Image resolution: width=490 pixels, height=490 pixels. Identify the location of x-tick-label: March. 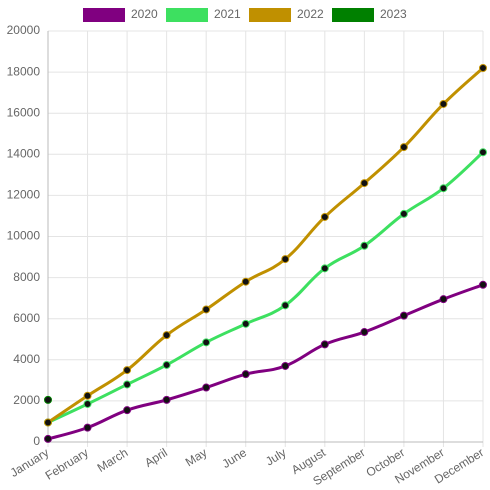
(113, 460).